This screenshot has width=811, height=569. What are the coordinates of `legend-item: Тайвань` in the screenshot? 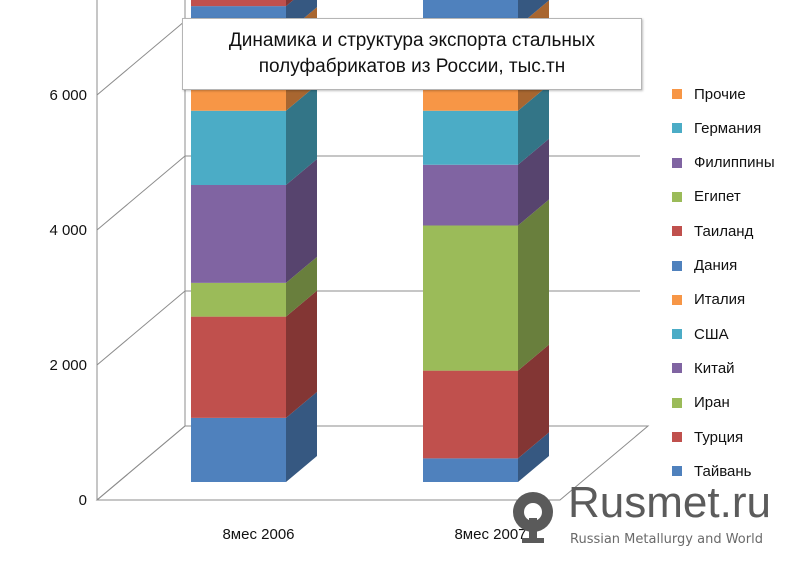 It's located at (711, 471).